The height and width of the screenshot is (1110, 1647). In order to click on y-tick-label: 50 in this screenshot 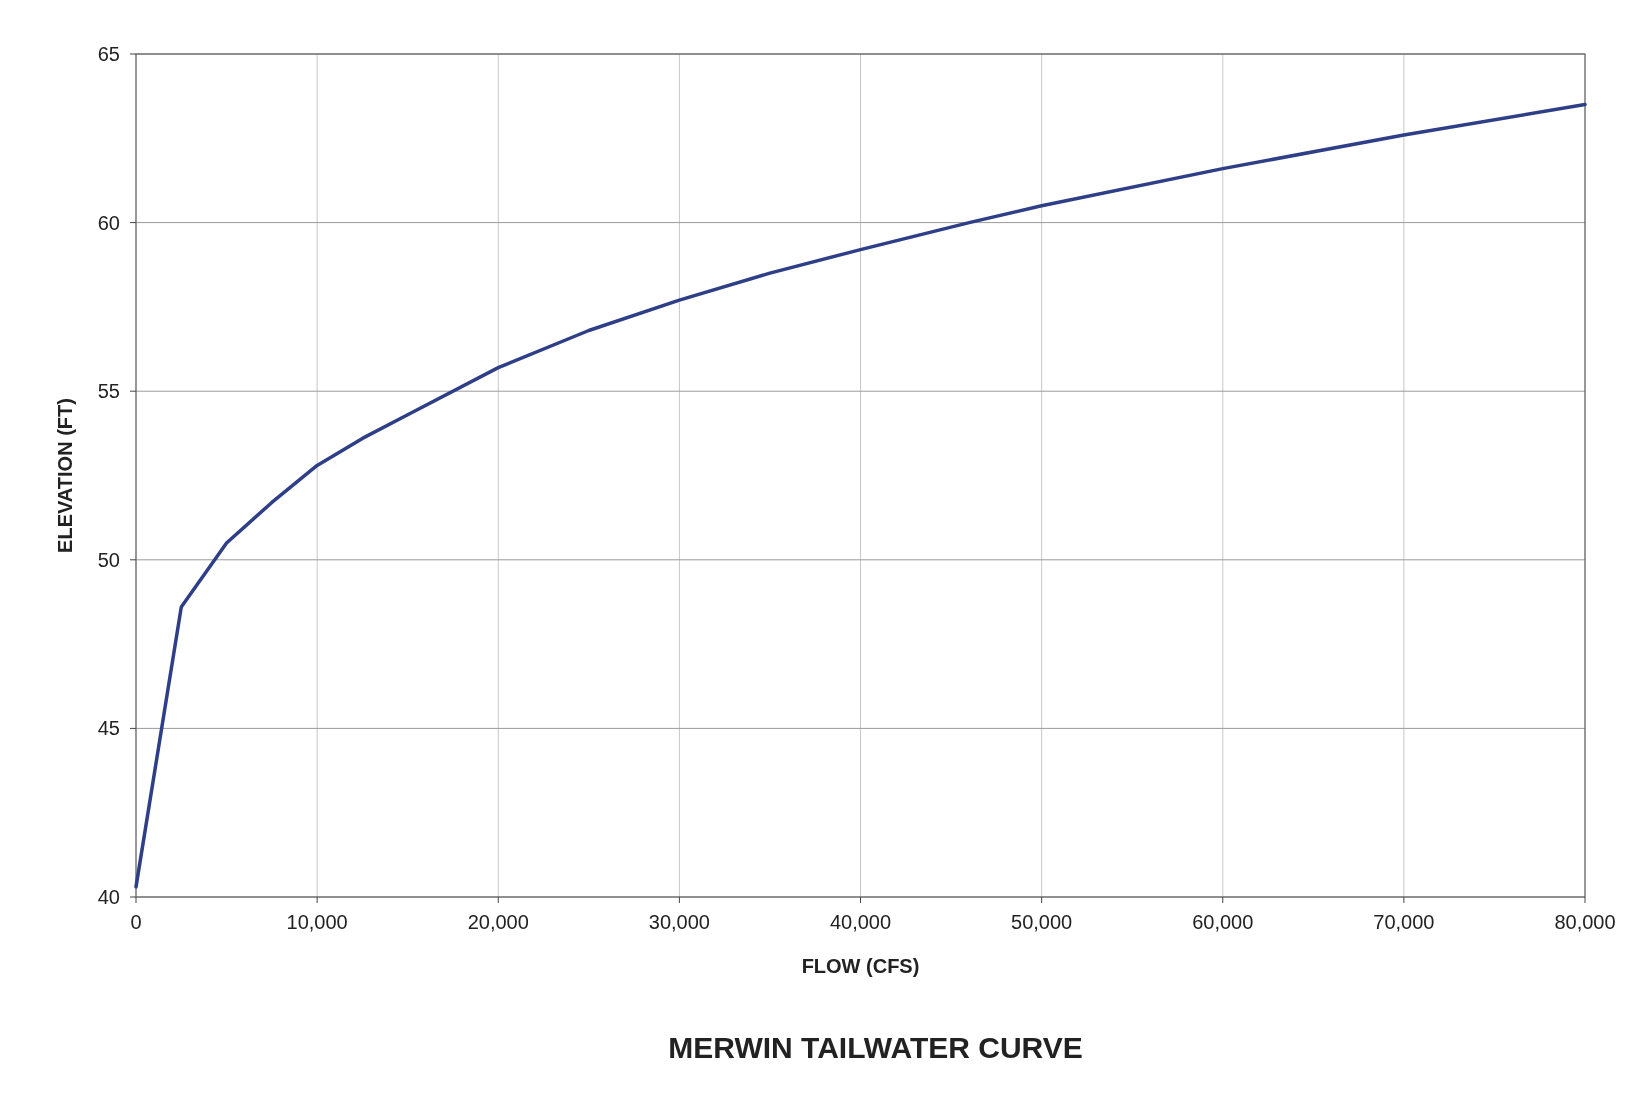, I will do `click(108, 559)`.